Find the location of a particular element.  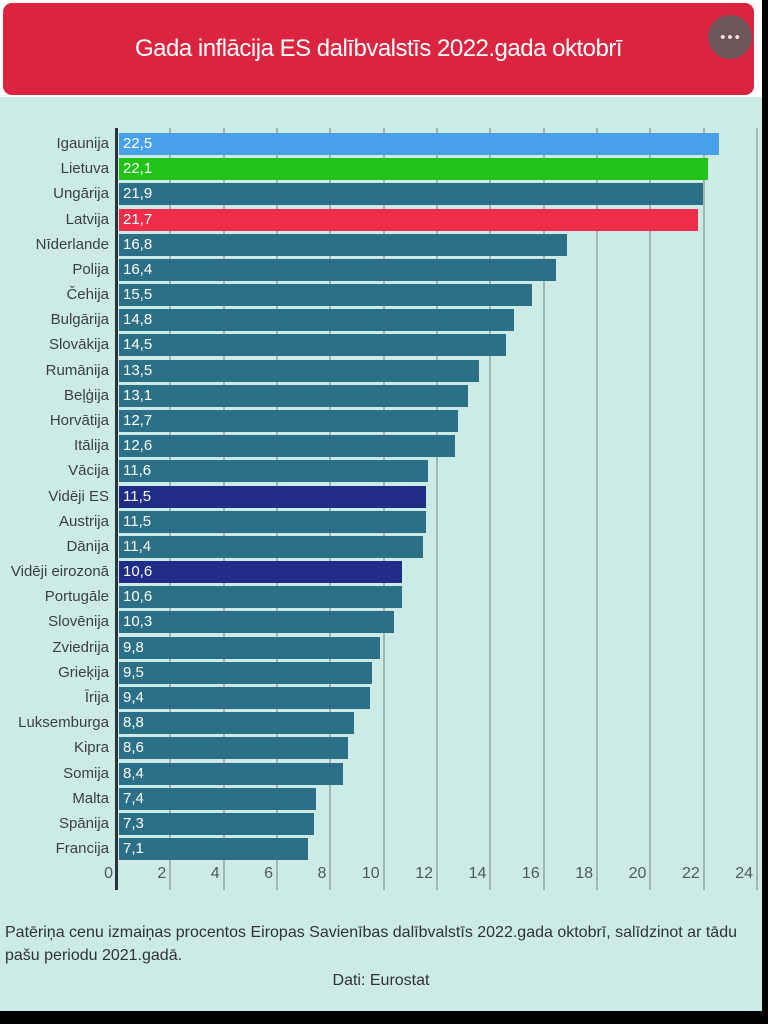

bar: 16,4 is located at coordinates (338, 269).